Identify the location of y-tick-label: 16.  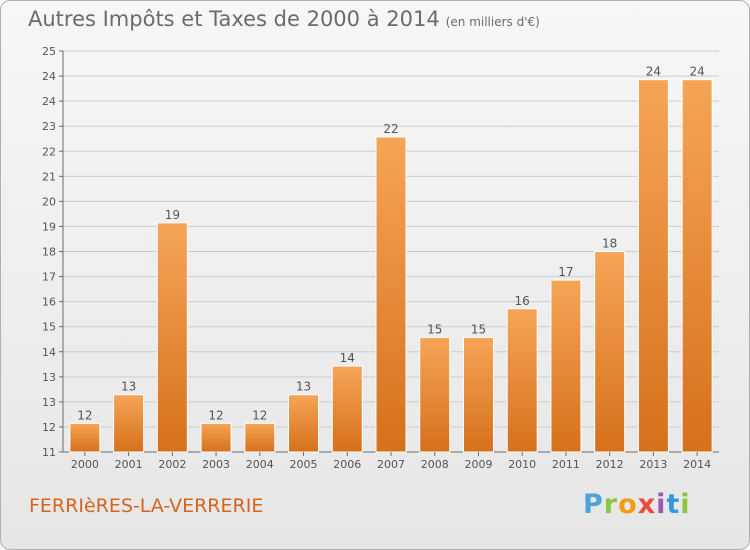
(49, 302).